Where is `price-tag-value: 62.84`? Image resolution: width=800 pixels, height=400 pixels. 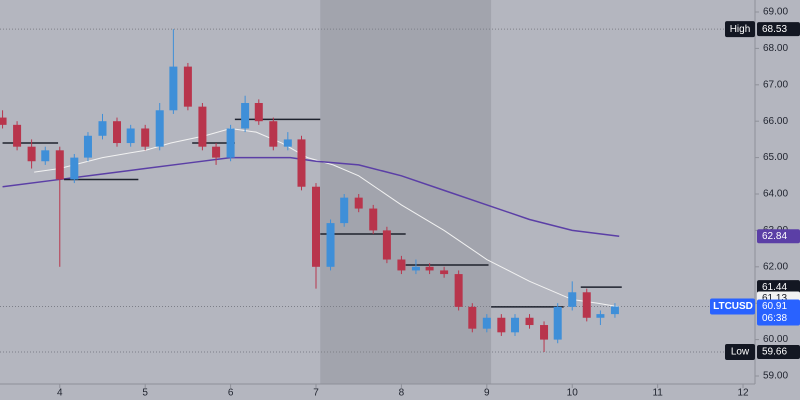 price-tag-value: 62.84 is located at coordinates (774, 236).